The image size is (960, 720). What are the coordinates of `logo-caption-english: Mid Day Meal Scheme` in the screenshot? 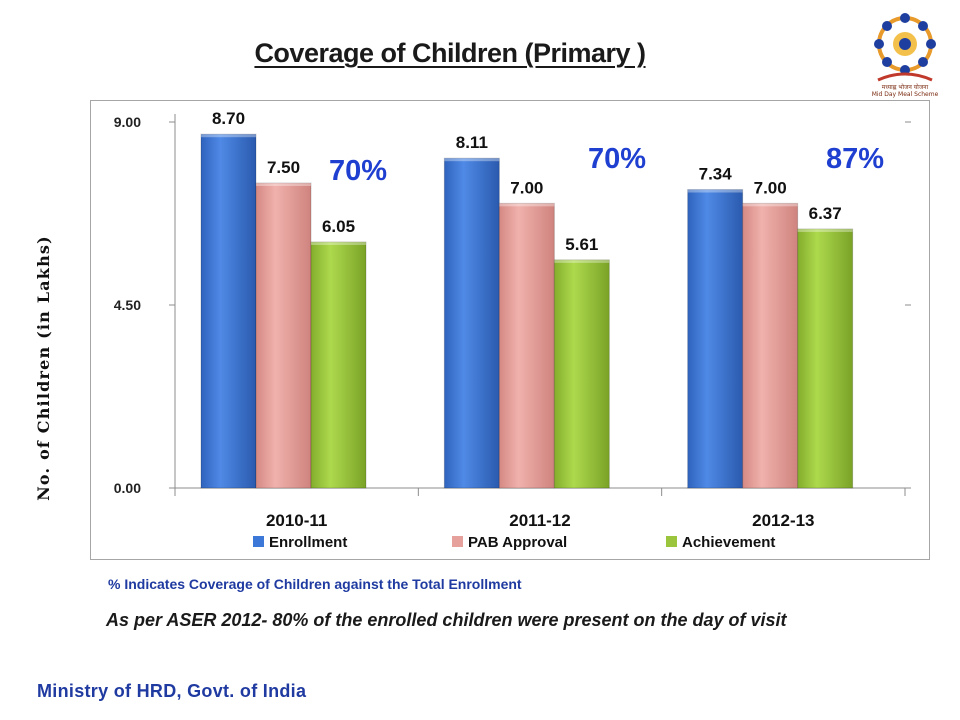 It's located at (905, 94).